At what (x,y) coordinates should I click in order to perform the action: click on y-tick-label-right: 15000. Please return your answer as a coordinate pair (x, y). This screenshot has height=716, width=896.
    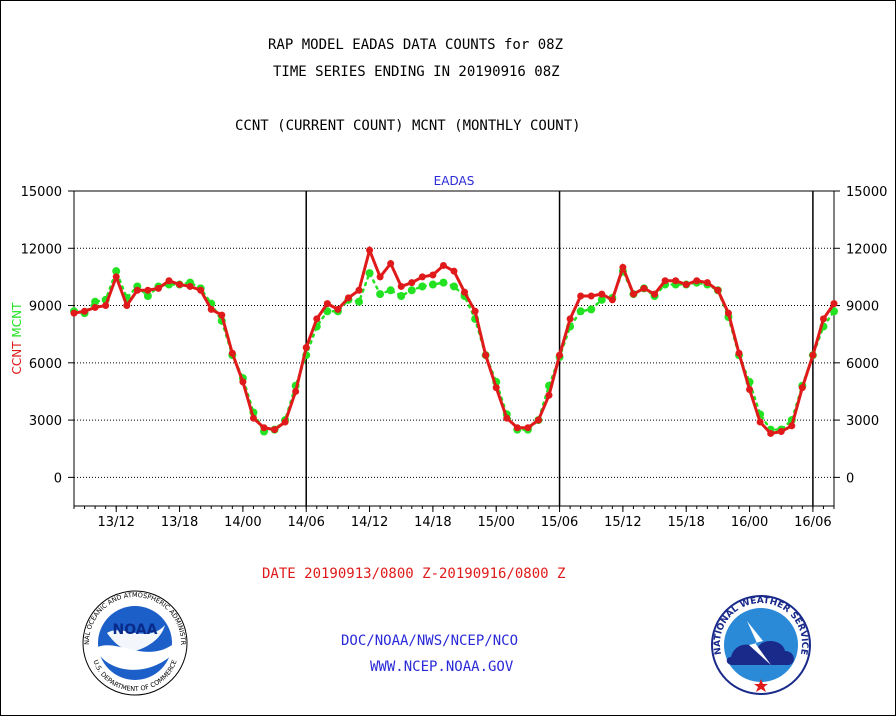
    Looking at the image, I should click on (866, 192).